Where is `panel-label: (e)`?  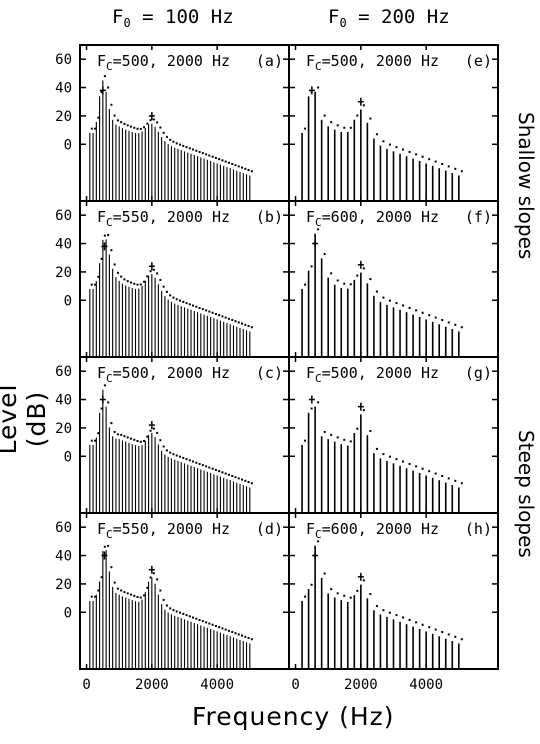
panel-label: (e) is located at coordinates (478, 61).